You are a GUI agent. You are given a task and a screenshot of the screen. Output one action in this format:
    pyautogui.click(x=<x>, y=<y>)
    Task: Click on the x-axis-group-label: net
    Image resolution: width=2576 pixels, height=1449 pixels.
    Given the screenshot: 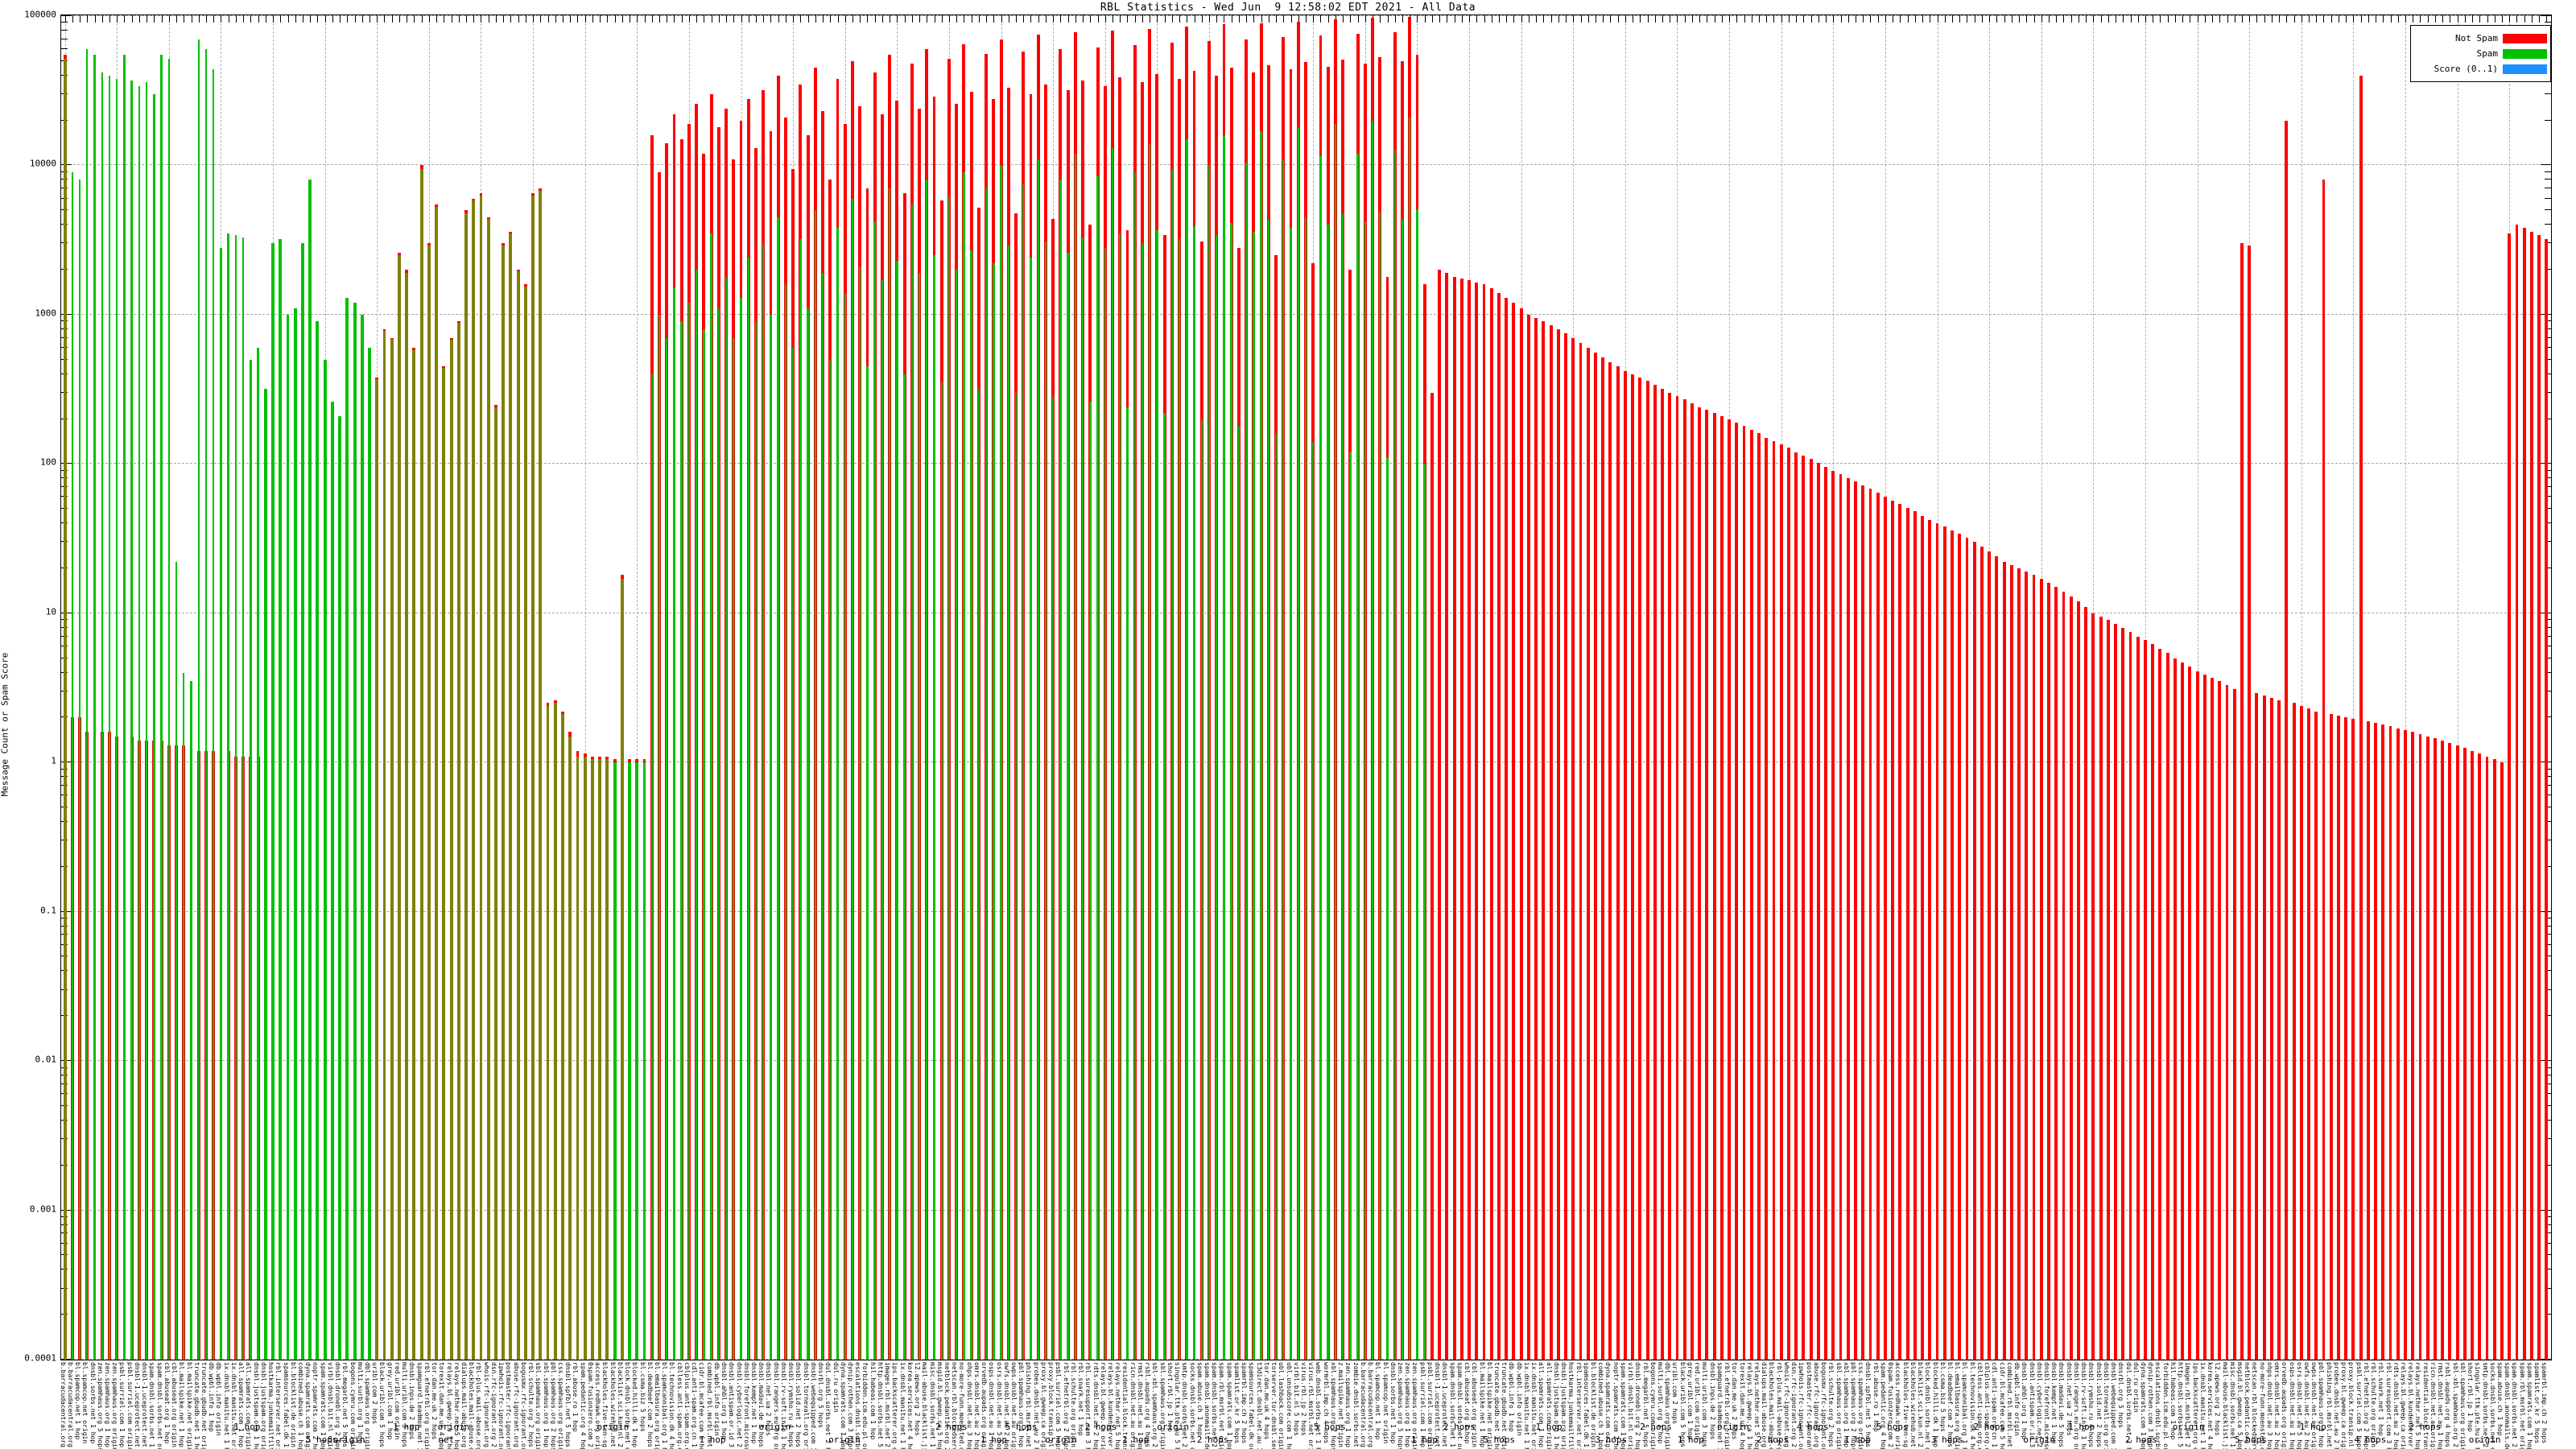 What is the action you would take?
    pyautogui.click(x=446, y=1440)
    